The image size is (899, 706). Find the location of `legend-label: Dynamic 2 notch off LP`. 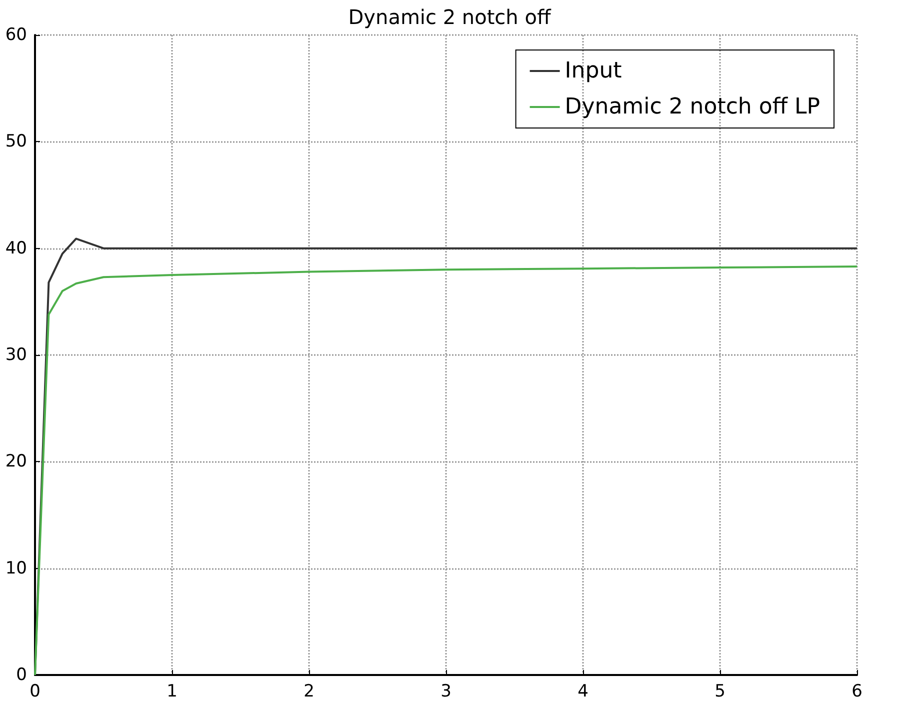

legend-label: Dynamic 2 notch off LP is located at coordinates (692, 107).